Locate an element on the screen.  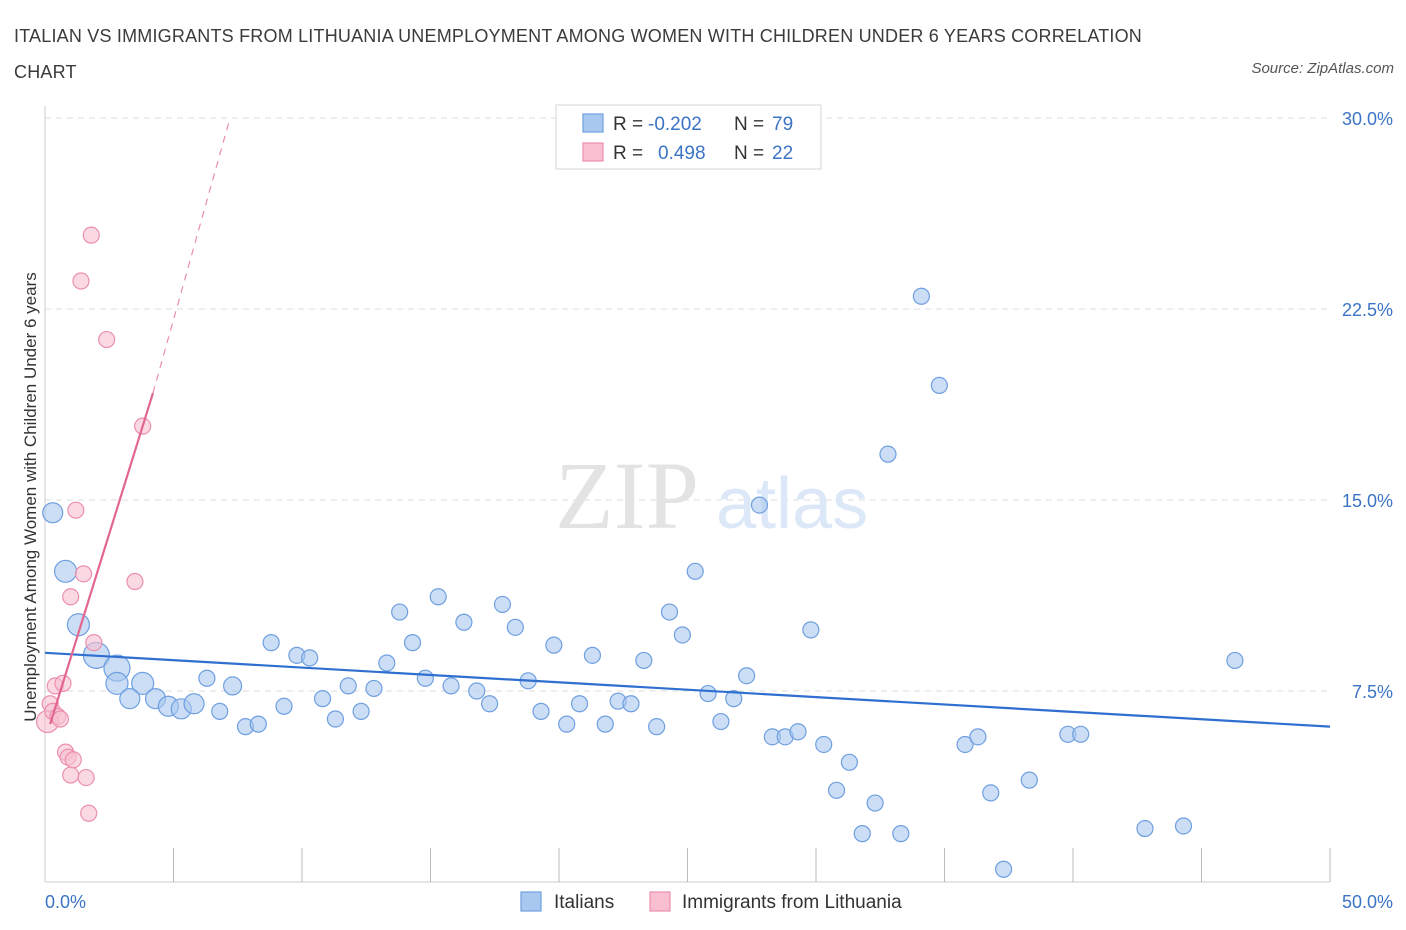
legend-r-value-lithuania: 0.498 is located at coordinates (682, 153).